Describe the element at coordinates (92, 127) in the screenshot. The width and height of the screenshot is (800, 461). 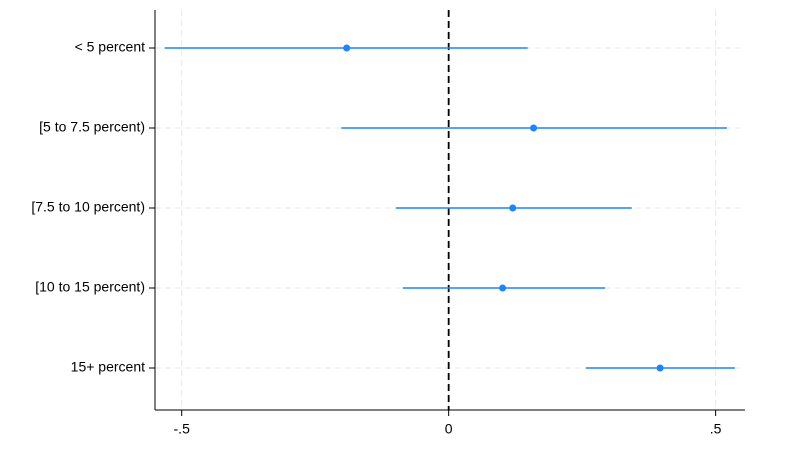
I see `y-tick-label: [5 to 7.5 percent)` at that location.